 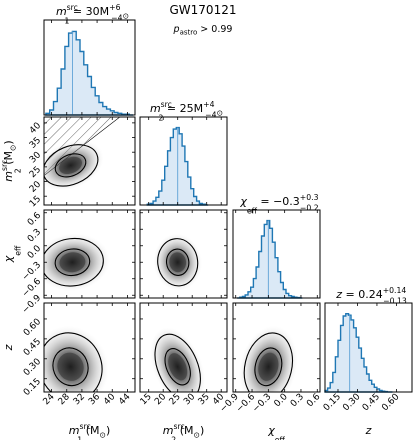 What do you see at coordinates (358, 353) in the screenshot?
I see `hist-step-z` at bounding box center [358, 353].